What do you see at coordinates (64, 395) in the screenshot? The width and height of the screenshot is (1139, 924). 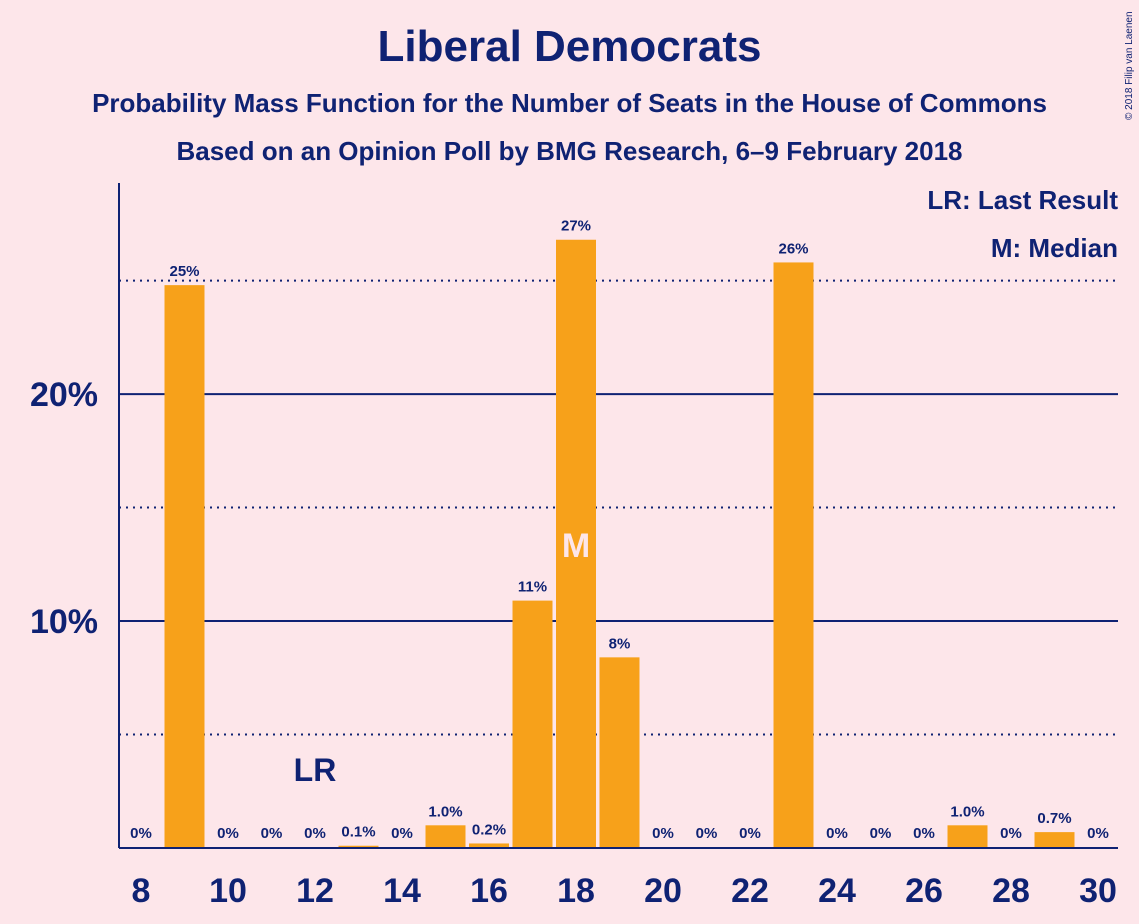 I see `y-tick-label-20: 20%` at bounding box center [64, 395].